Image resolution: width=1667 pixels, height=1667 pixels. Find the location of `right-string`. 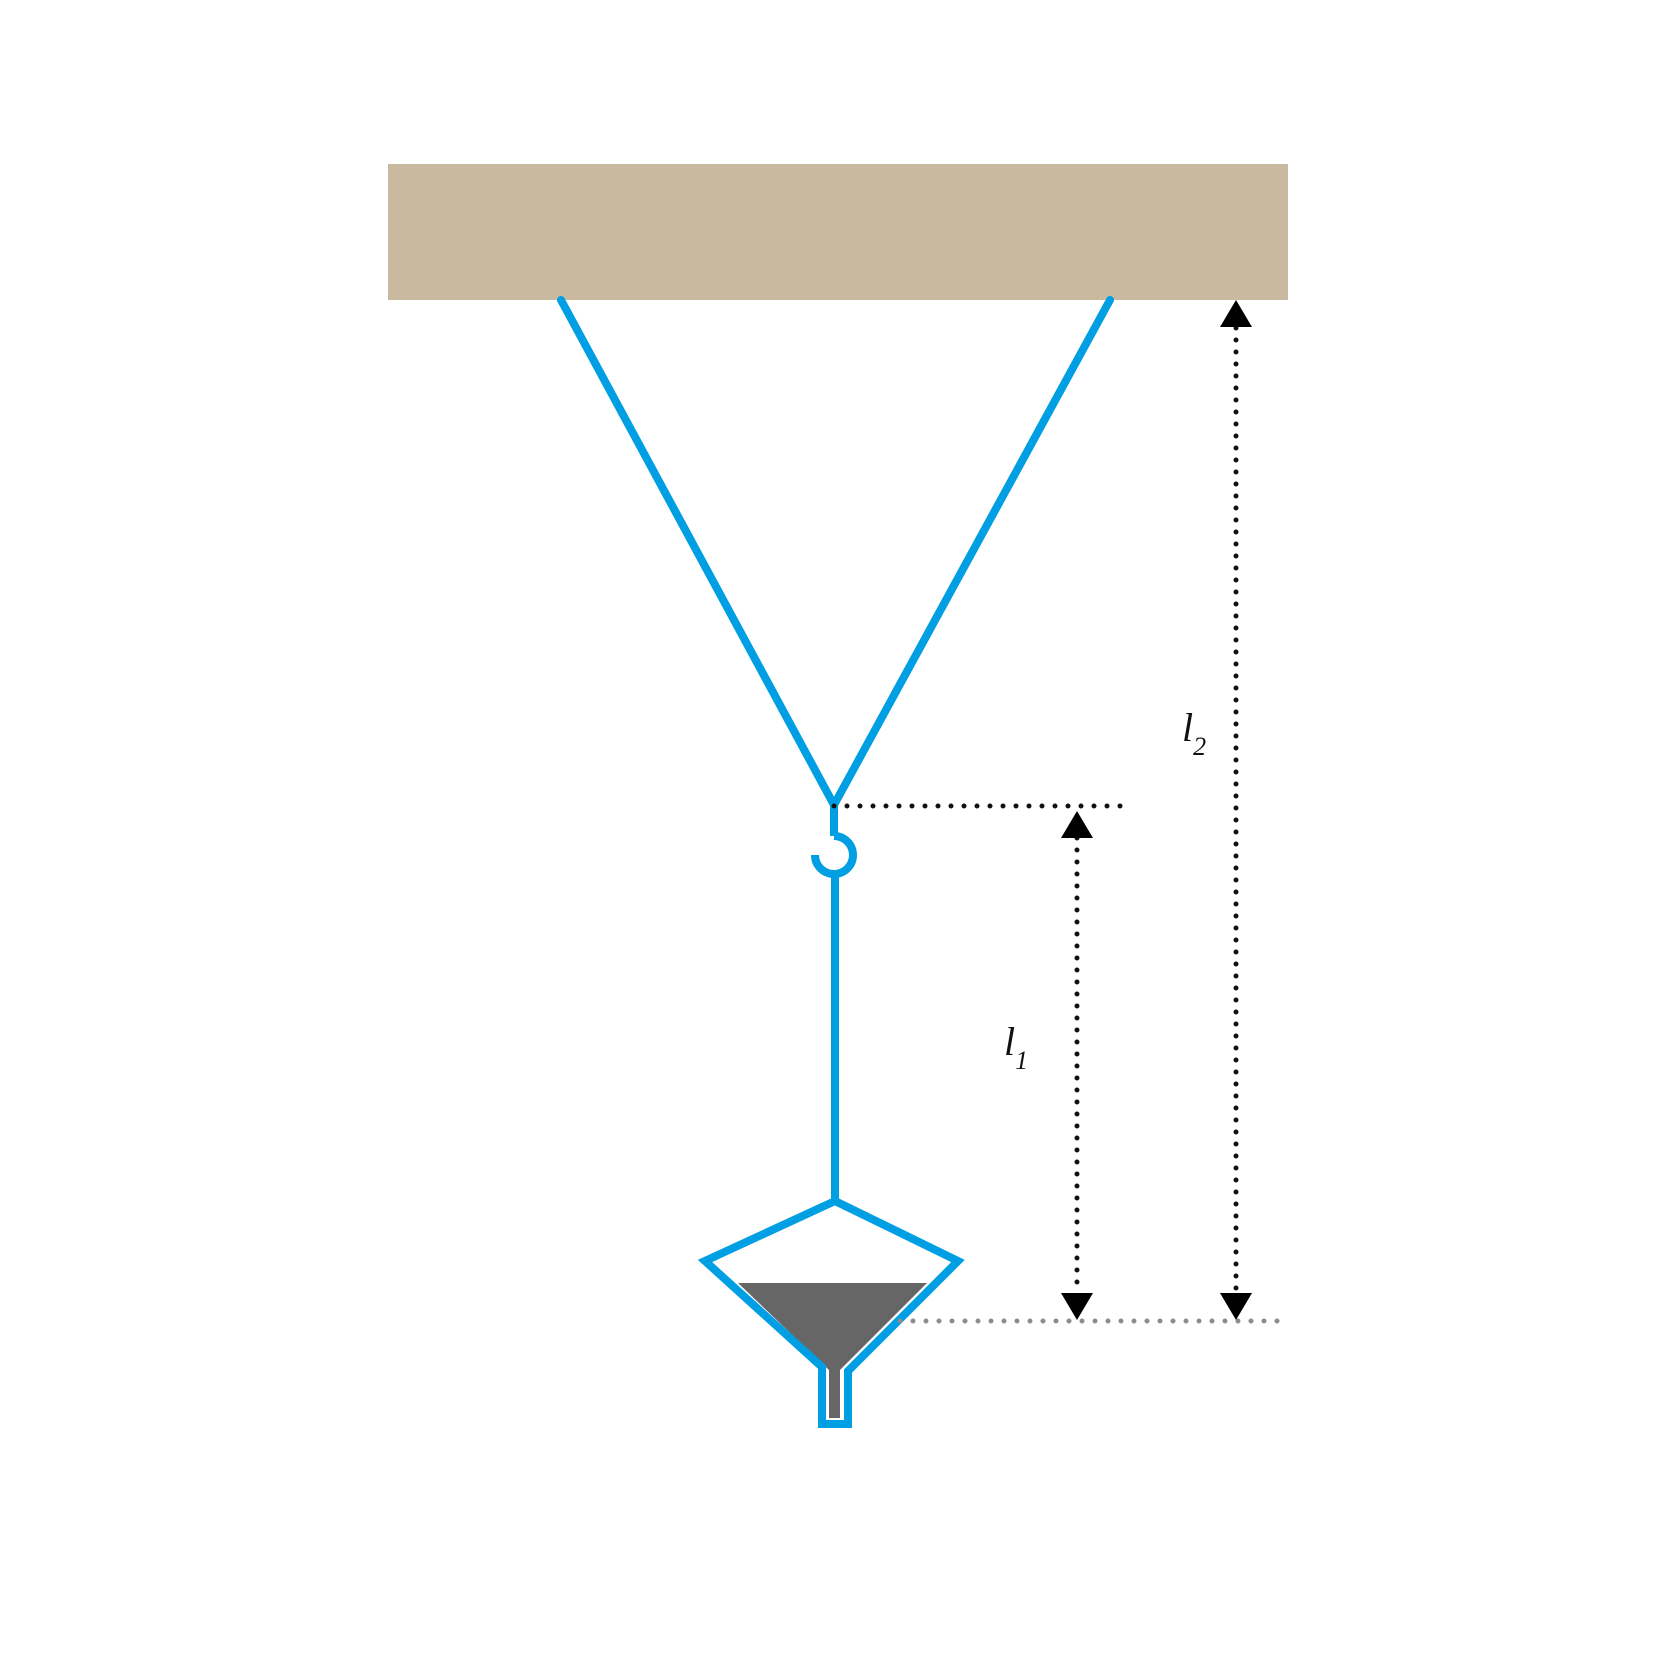

right-string is located at coordinates (972, 552).